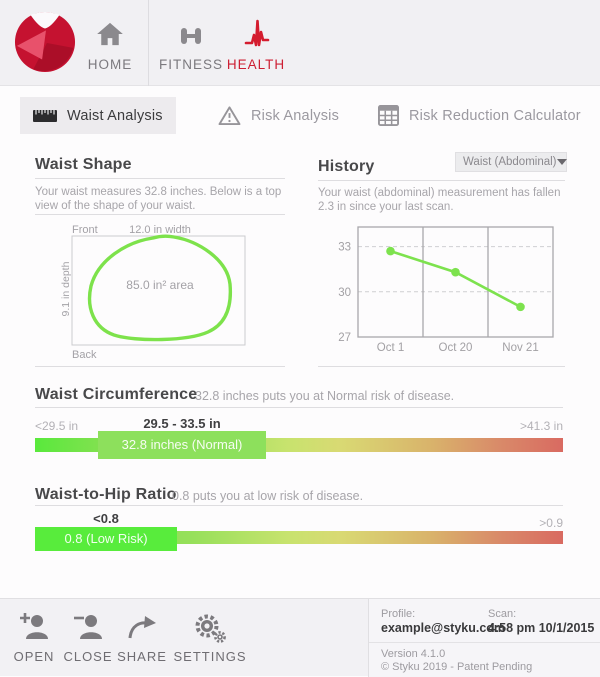 Image resolution: width=600 pixels, height=677 pixels. What do you see at coordinates (229, 116) in the screenshot?
I see `warning-triangle-icon` at bounding box center [229, 116].